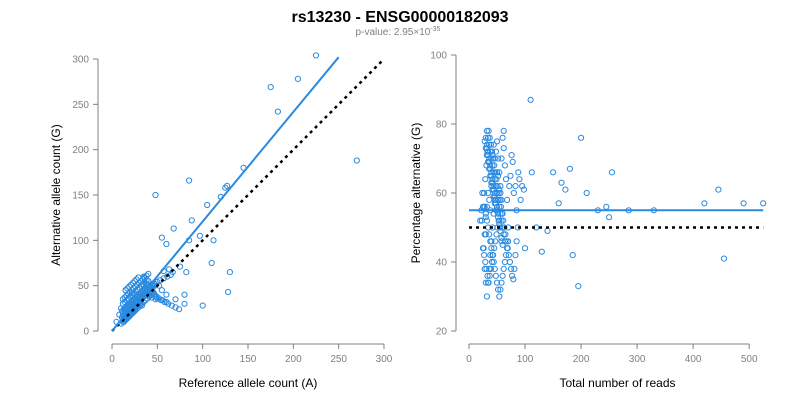 This screenshot has width=800, height=400. What do you see at coordinates (56, 194) in the screenshot?
I see `y-axis-label: Alternative allele count (G)` at bounding box center [56, 194].